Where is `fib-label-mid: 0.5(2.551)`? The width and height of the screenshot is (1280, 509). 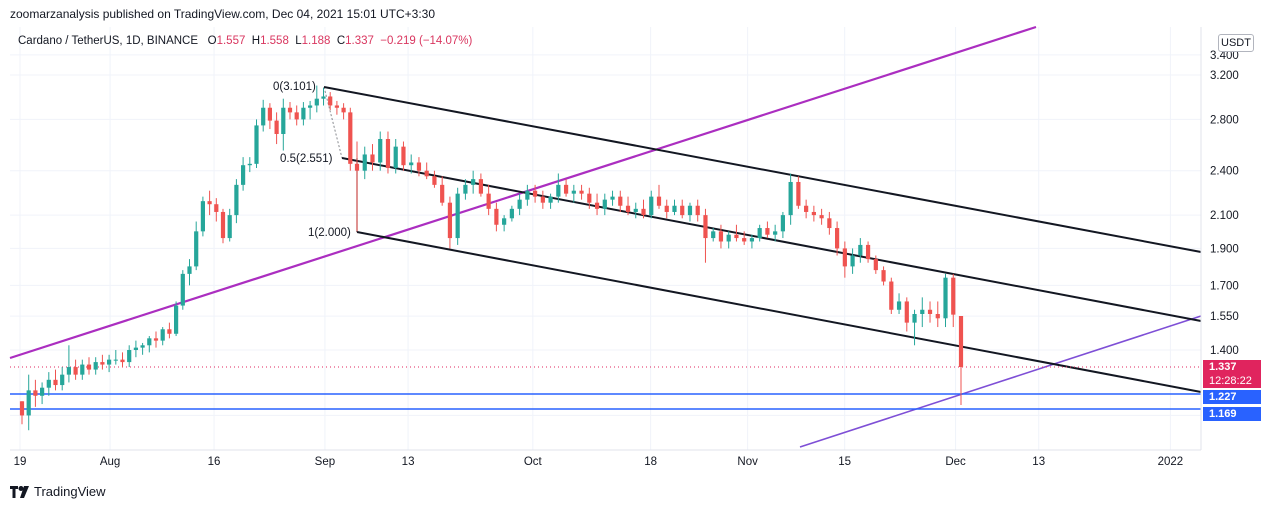
fib-label-mid: 0.5(2.551) is located at coordinates (306, 159).